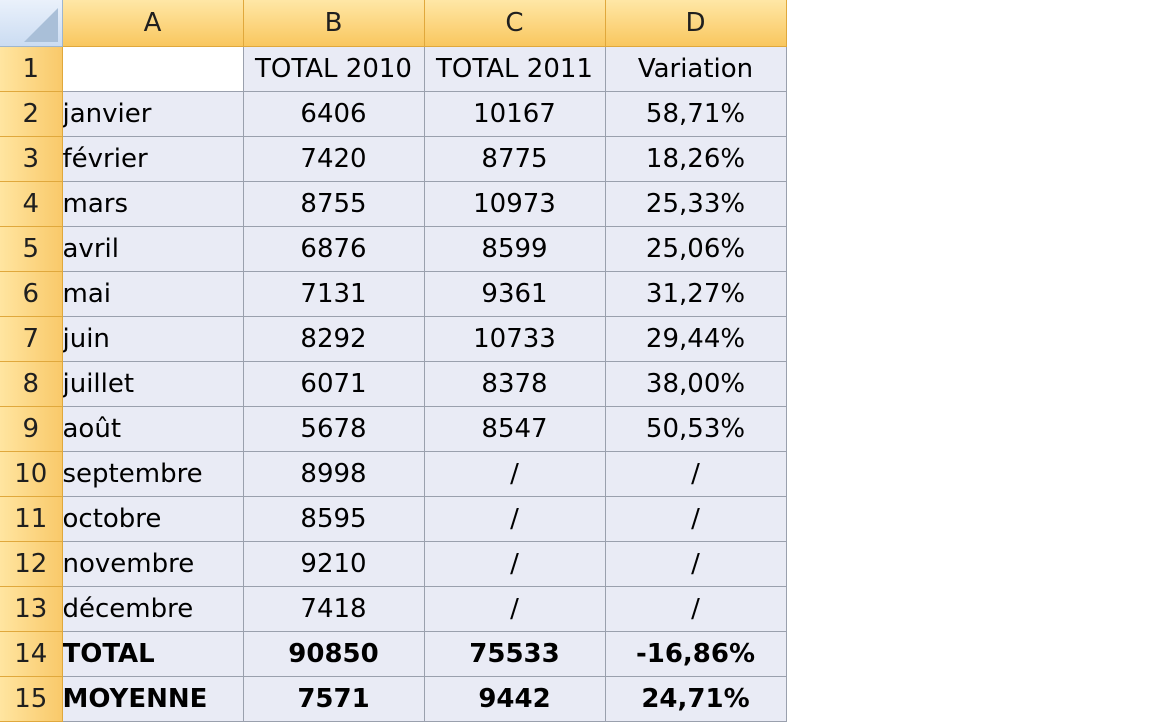 Image resolution: width=1152 pixels, height=722 pixels. Describe the element at coordinates (515, 69) in the screenshot. I see `cell-c1: TOTAL 2011` at that location.